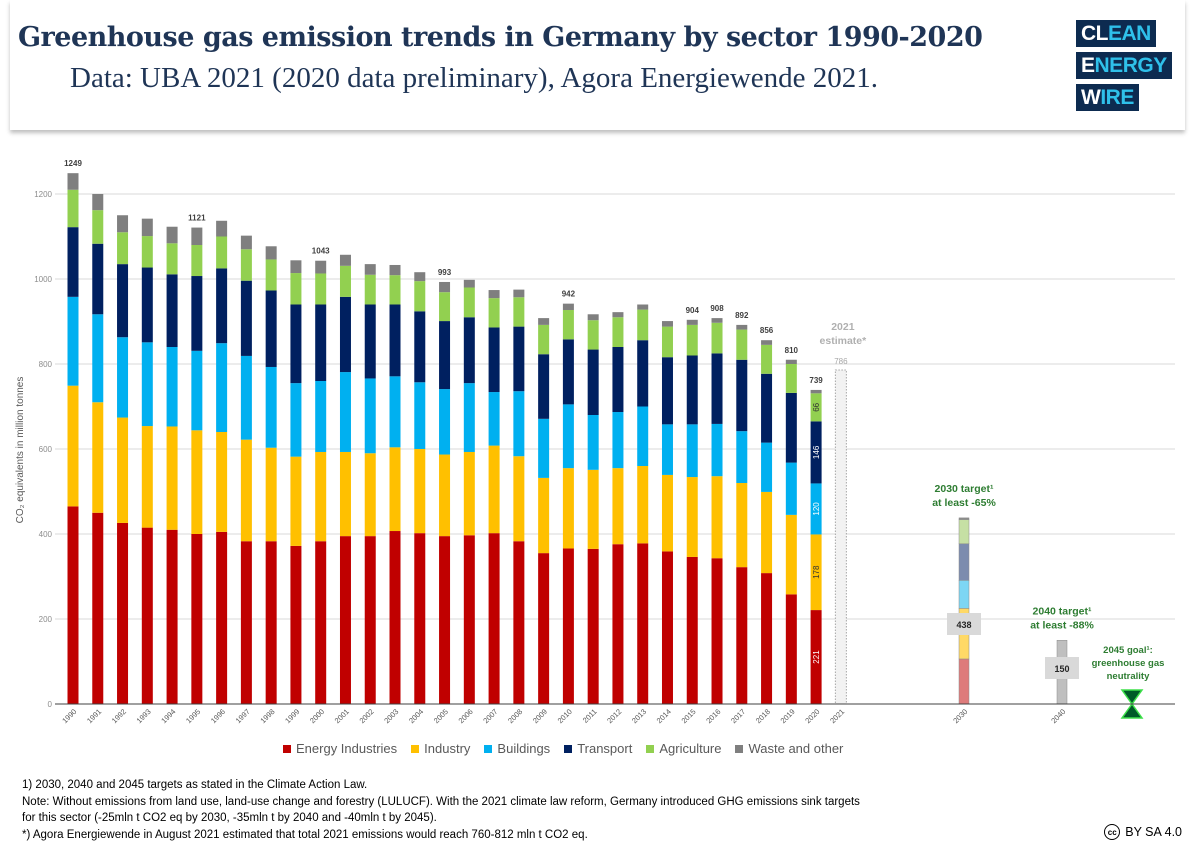 The image size is (1200, 848). I want to click on logo-line-wire: WIRE, so click(1107, 97).